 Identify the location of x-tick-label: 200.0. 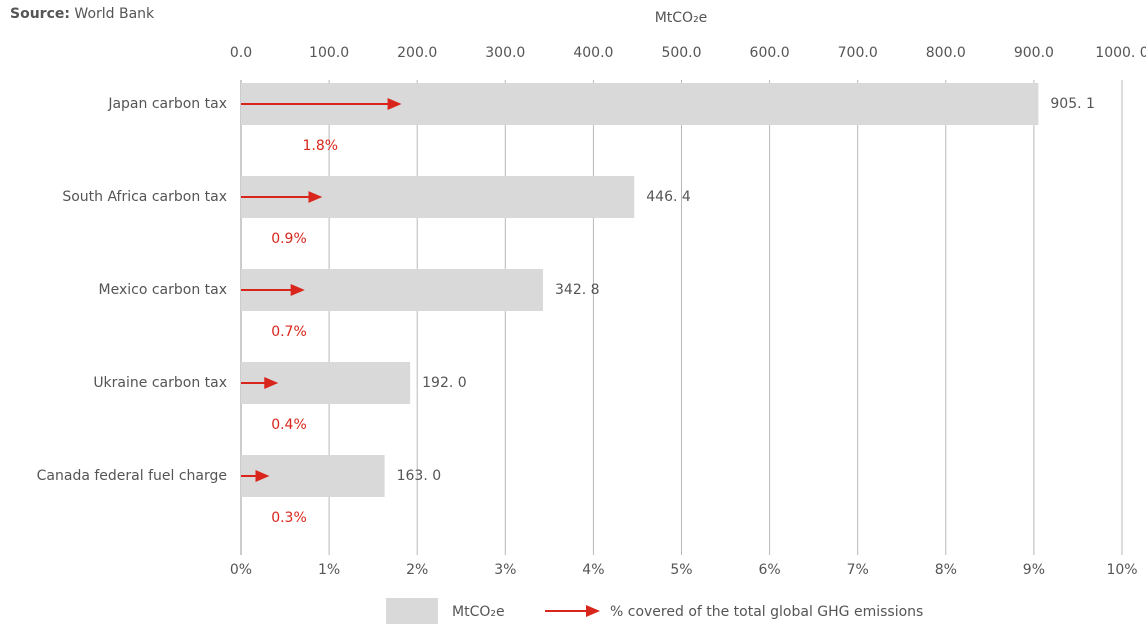
(417, 53).